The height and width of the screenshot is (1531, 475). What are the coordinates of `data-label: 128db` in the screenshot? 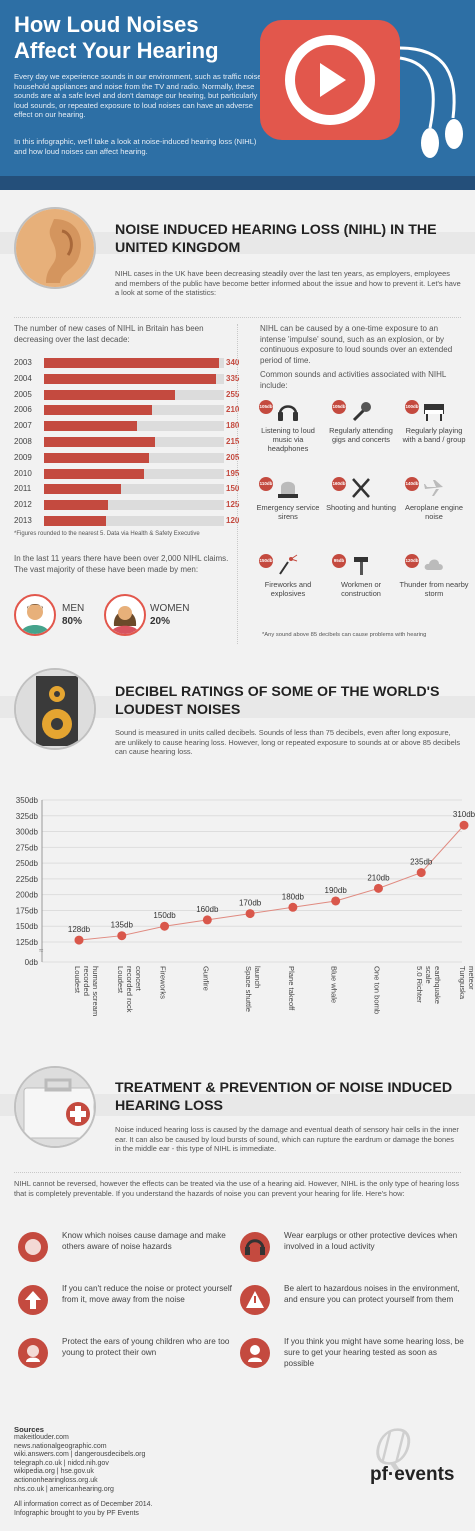 It's located at (79, 929).